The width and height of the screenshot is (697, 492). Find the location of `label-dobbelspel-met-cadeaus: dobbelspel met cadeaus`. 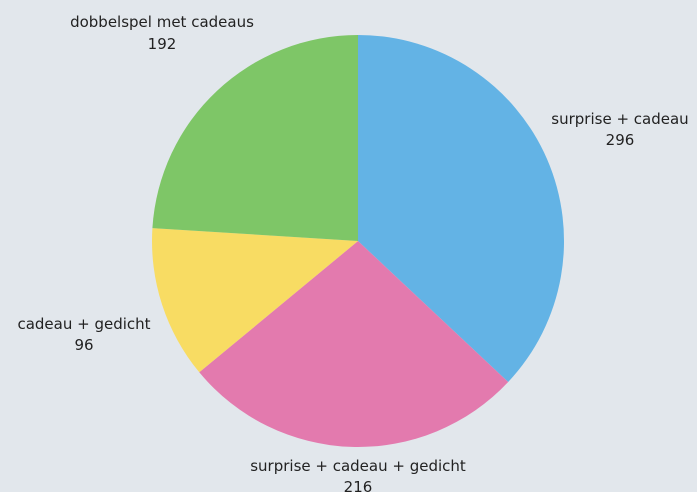

label-dobbelspel-met-cadeaus: dobbelspel met cadeaus is located at coordinates (162, 22).